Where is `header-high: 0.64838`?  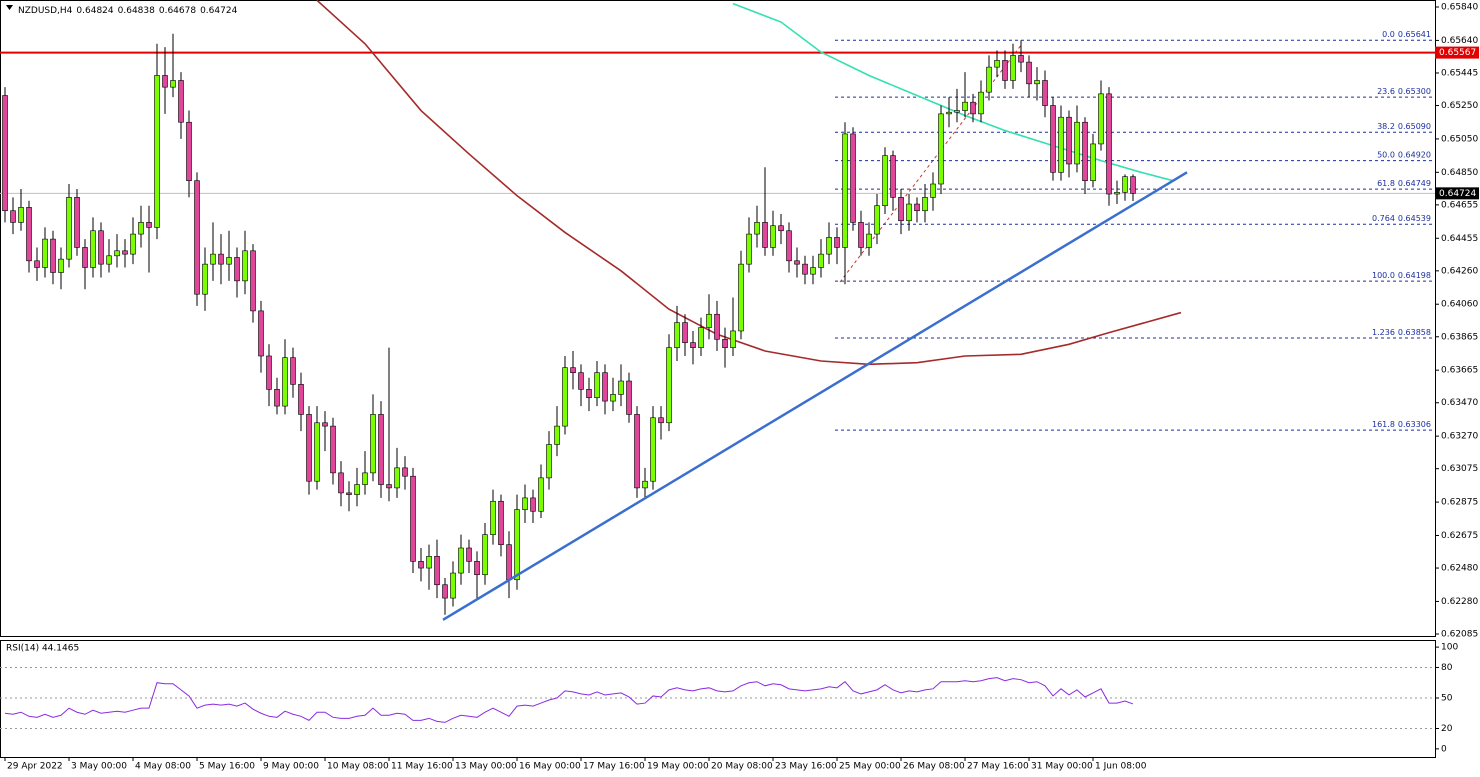 header-high: 0.64838 is located at coordinates (136, 11).